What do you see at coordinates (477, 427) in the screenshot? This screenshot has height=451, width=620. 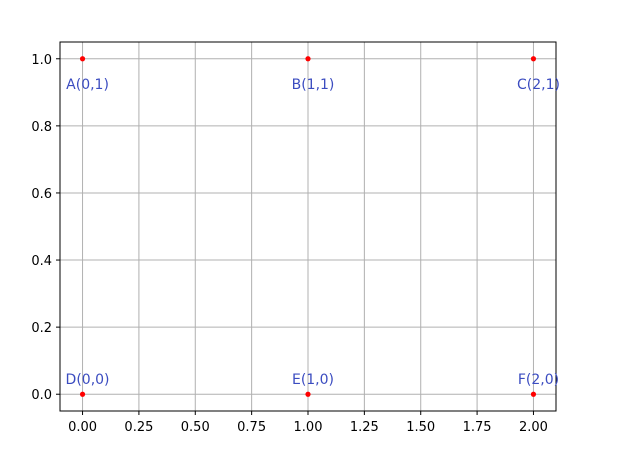 I see `x-tick-label: 1.75` at bounding box center [477, 427].